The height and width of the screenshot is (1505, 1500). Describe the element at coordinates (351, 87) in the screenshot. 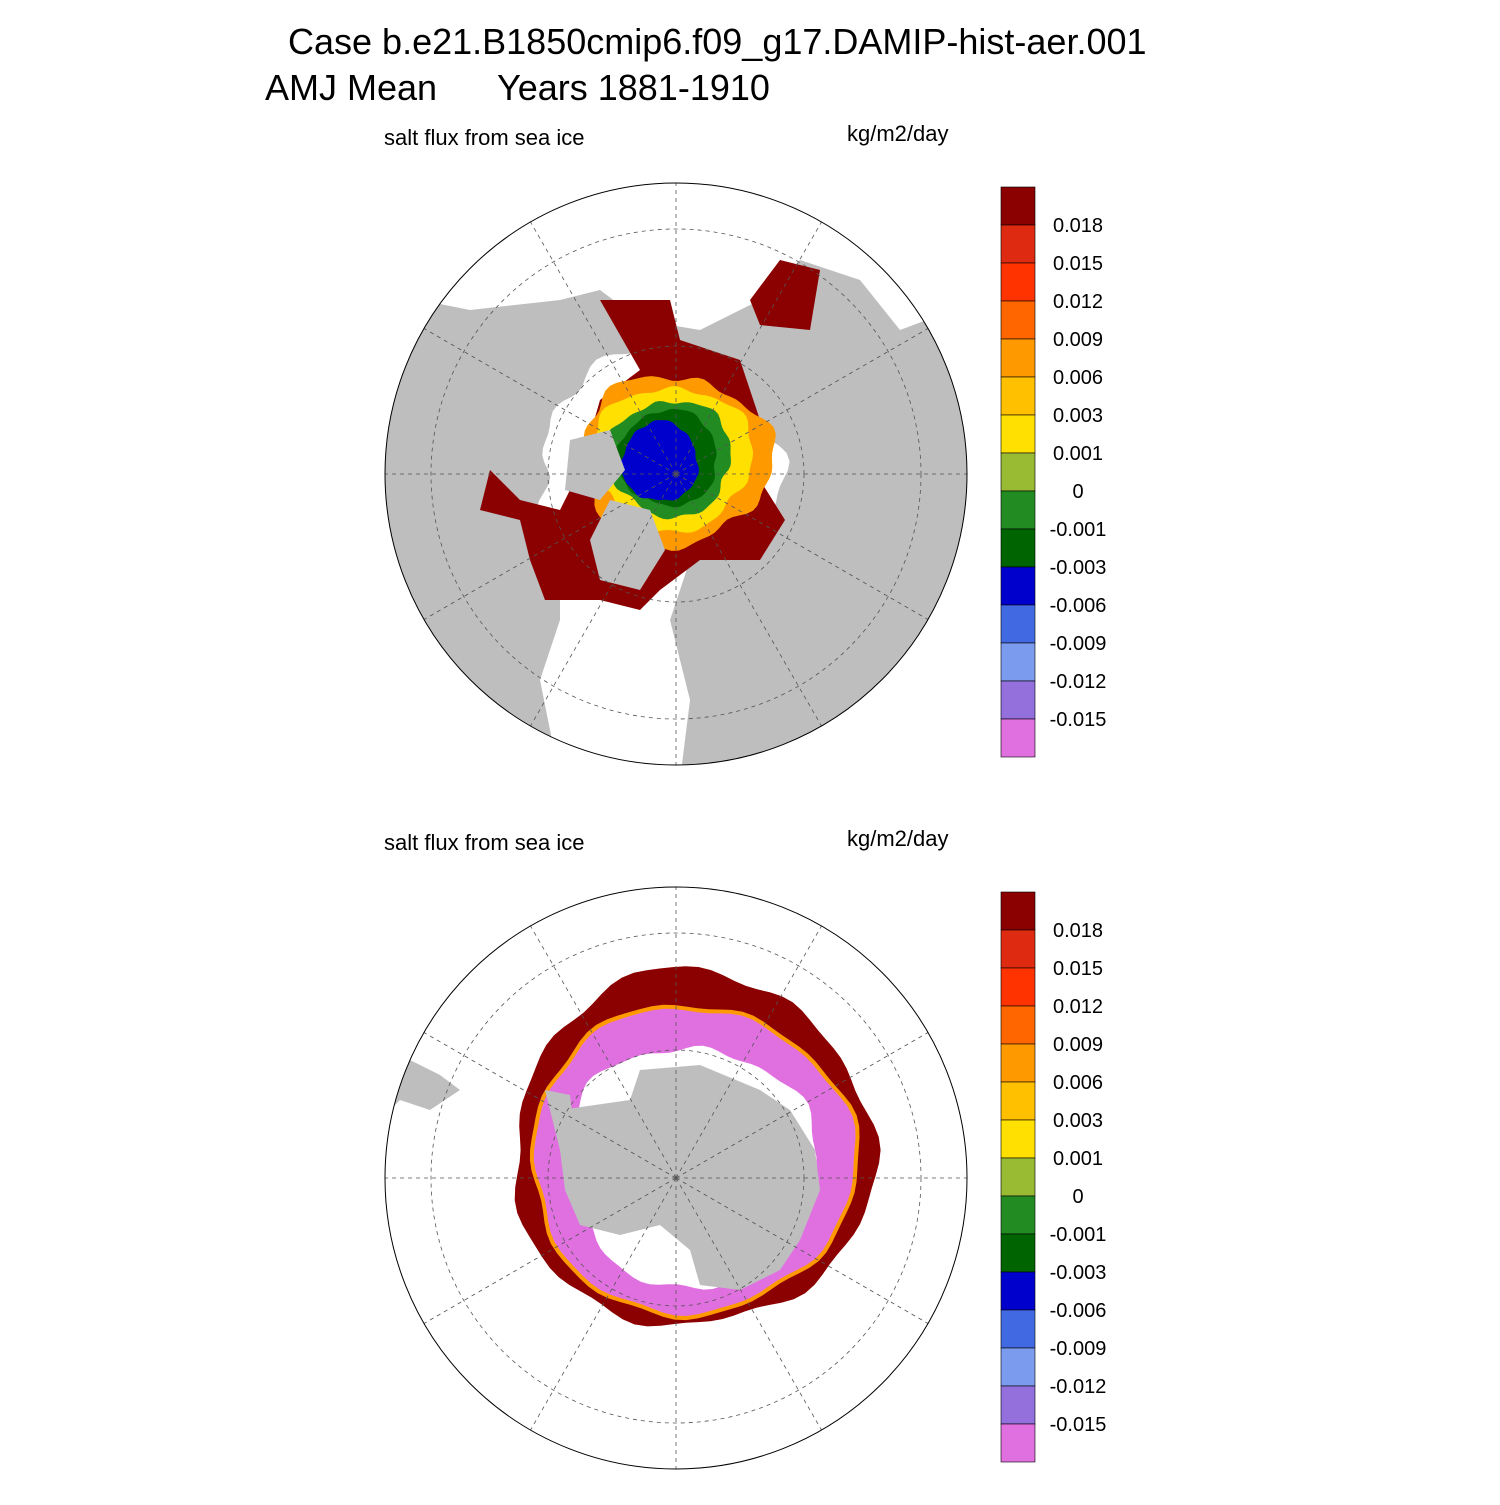

I see `season: AMJ Mean` at that location.